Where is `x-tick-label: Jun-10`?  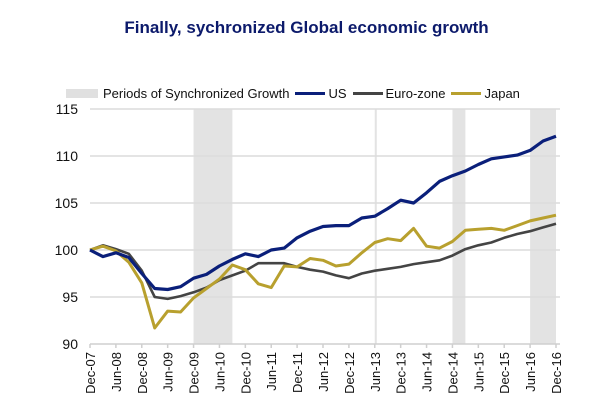
x-tick-label: Jun-10 is located at coordinates (219, 372).